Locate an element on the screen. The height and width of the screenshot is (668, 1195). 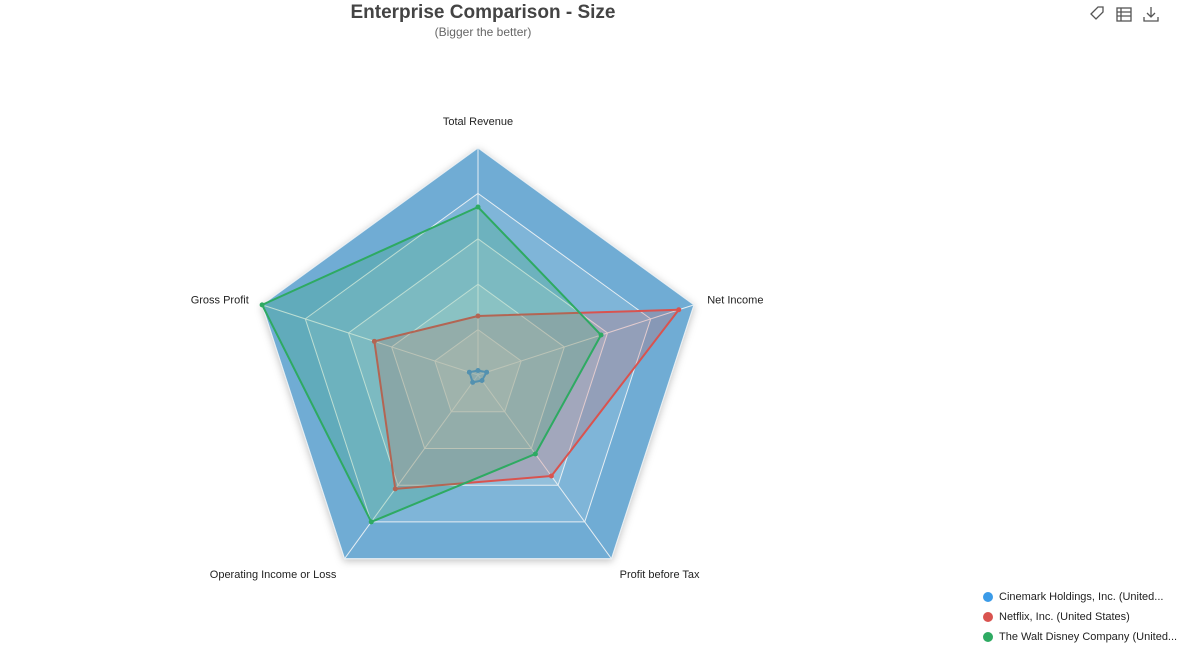
axis-label: Total Revenue is located at coordinates (478, 122).